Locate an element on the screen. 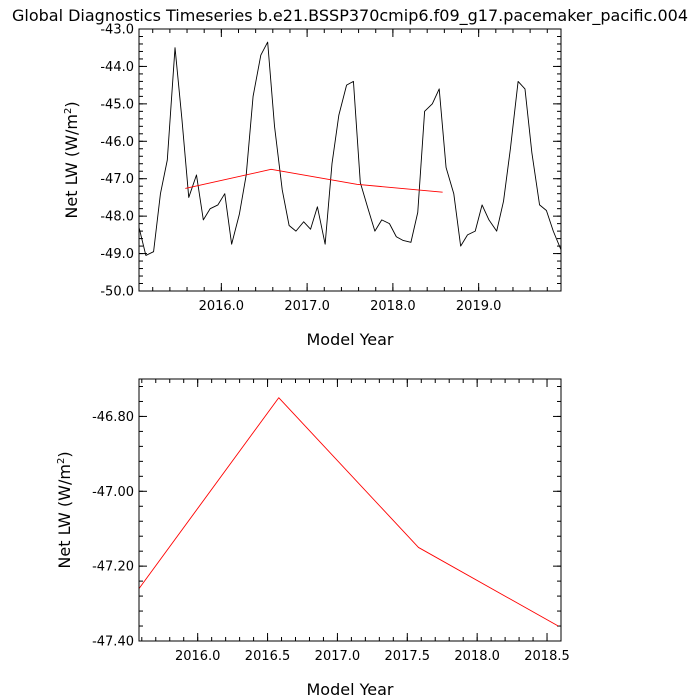  y-tick-label: -43.0 is located at coordinates (117, 30).